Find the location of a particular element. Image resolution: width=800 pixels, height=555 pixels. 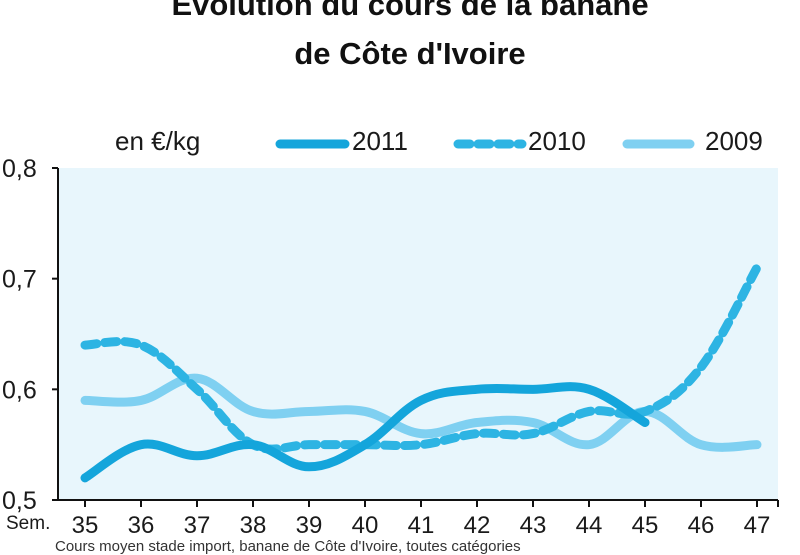

chart-title-line-1: Evolution du cours de la banane is located at coordinates (410, 11).